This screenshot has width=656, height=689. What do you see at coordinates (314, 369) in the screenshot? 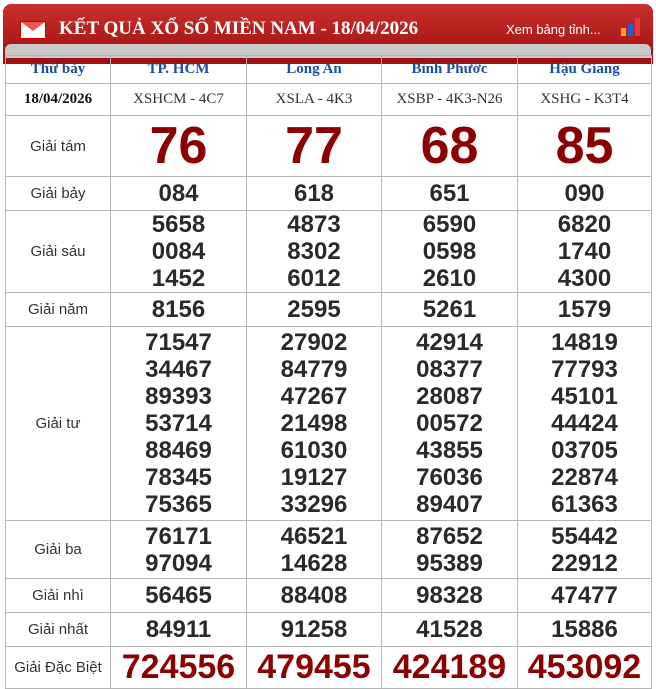
I see `prize-number: 84779` at bounding box center [314, 369].